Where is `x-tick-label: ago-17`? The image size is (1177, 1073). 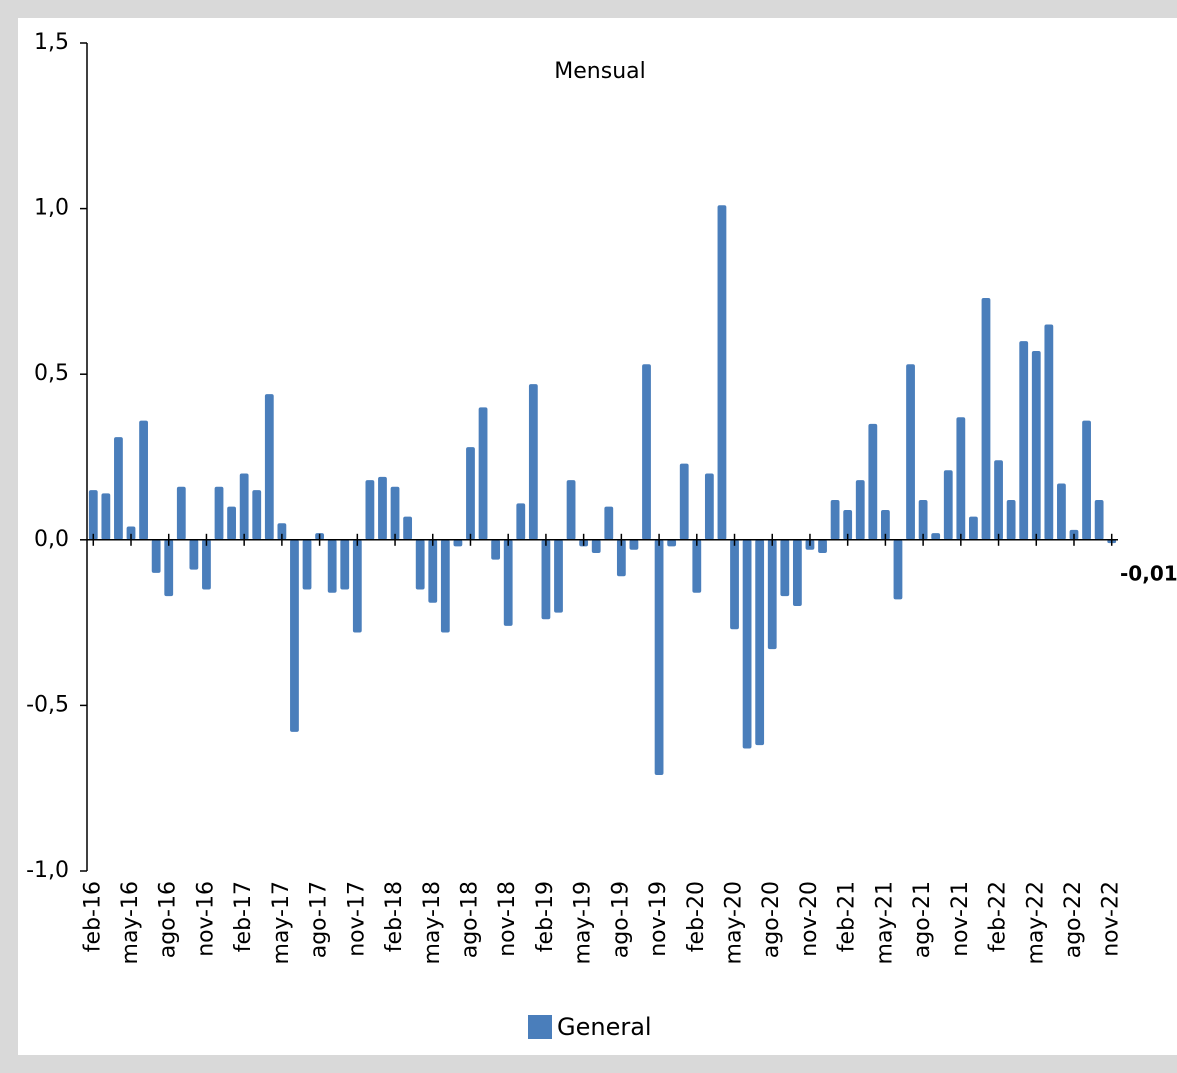 x-tick-label: ago-17 is located at coordinates (319, 919).